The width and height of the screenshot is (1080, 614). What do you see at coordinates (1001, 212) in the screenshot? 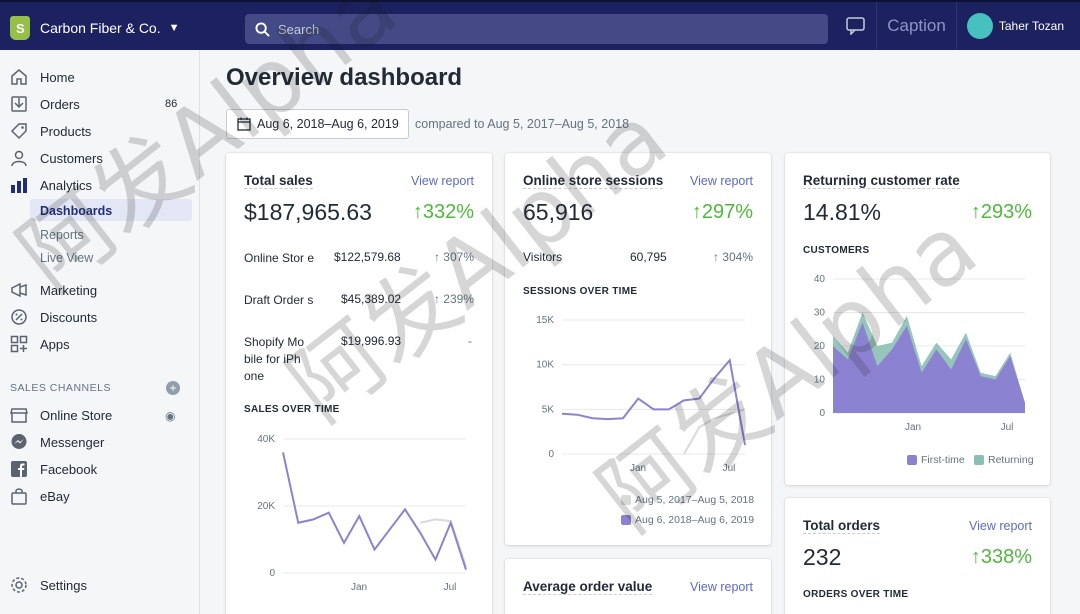
I see `returning-change: ↑293%` at bounding box center [1001, 212].